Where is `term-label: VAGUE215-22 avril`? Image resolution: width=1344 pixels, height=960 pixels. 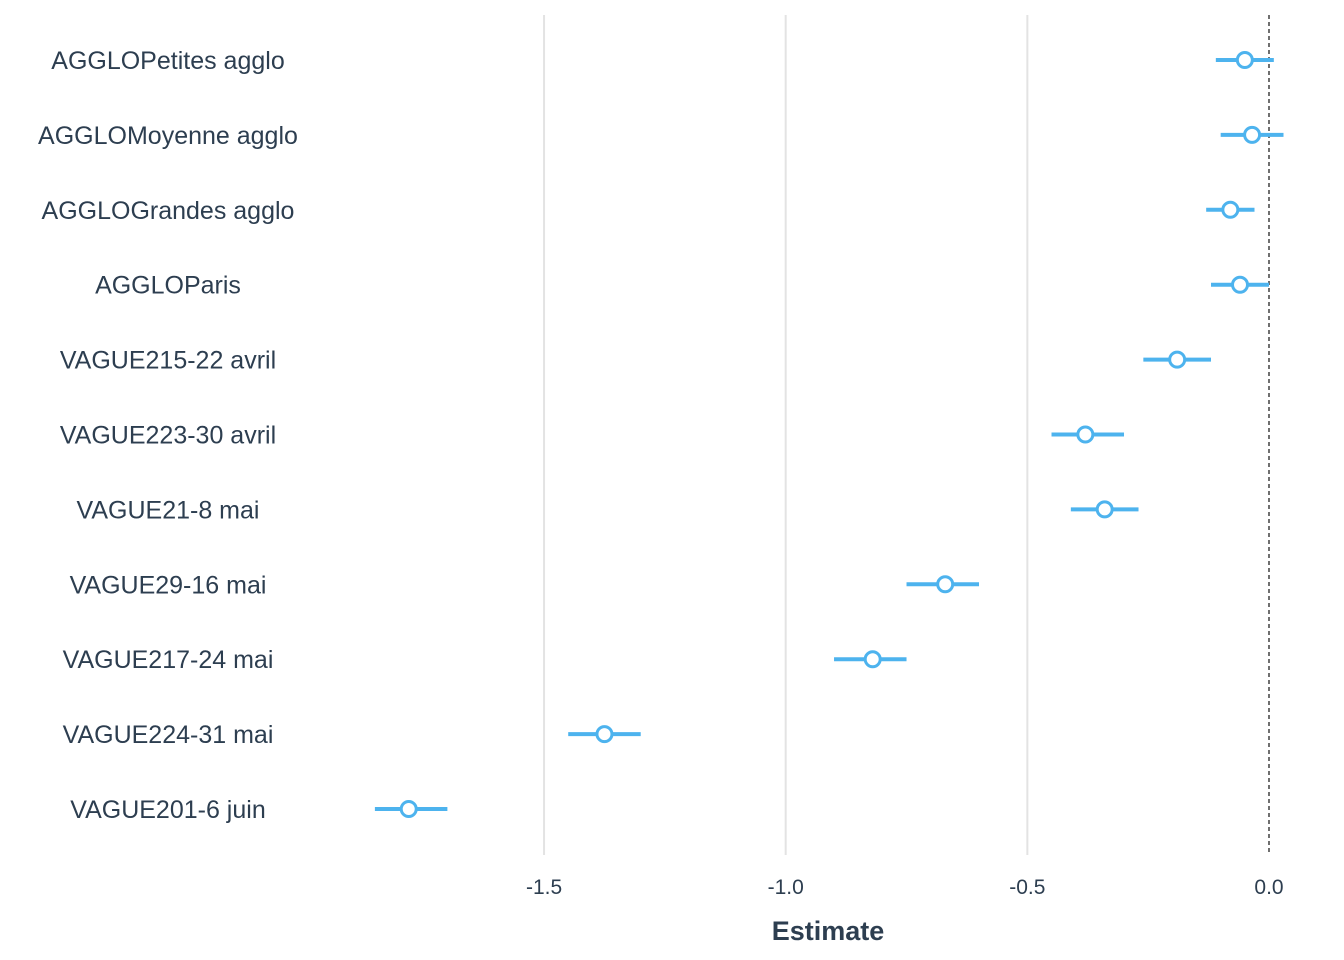
term-label: VAGUE215-22 avril is located at coordinates (168, 361).